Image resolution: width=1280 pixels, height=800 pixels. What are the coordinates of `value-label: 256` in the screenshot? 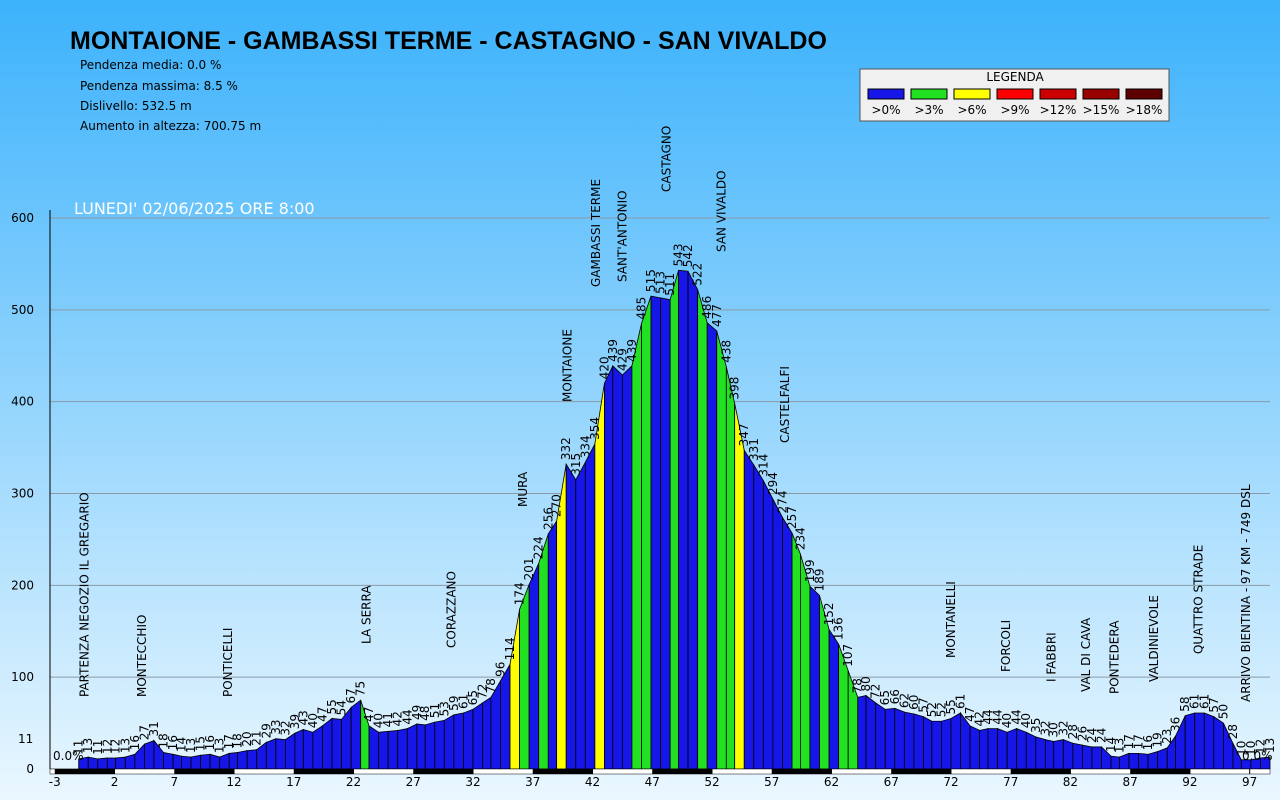 It's located at (548, 518).